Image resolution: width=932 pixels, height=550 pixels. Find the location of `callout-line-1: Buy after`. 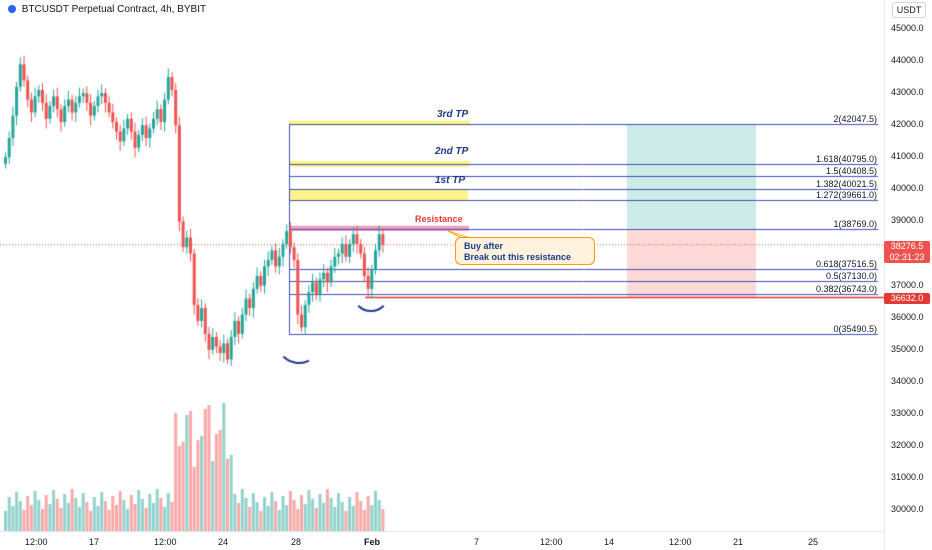

callout-line-1: Buy after is located at coordinates (484, 246).